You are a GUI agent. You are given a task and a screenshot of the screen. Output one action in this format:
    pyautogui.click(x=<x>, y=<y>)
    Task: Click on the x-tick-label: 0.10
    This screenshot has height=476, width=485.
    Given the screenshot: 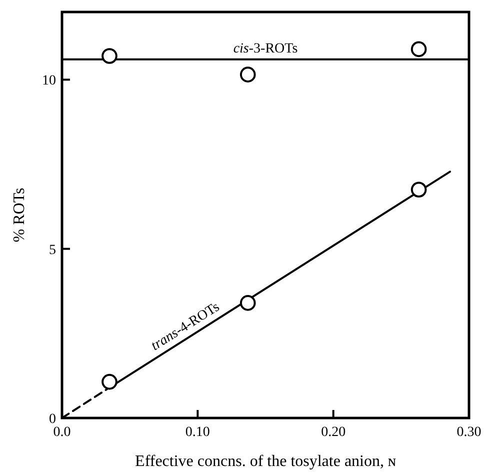 What is the action you would take?
    pyautogui.click(x=197, y=432)
    